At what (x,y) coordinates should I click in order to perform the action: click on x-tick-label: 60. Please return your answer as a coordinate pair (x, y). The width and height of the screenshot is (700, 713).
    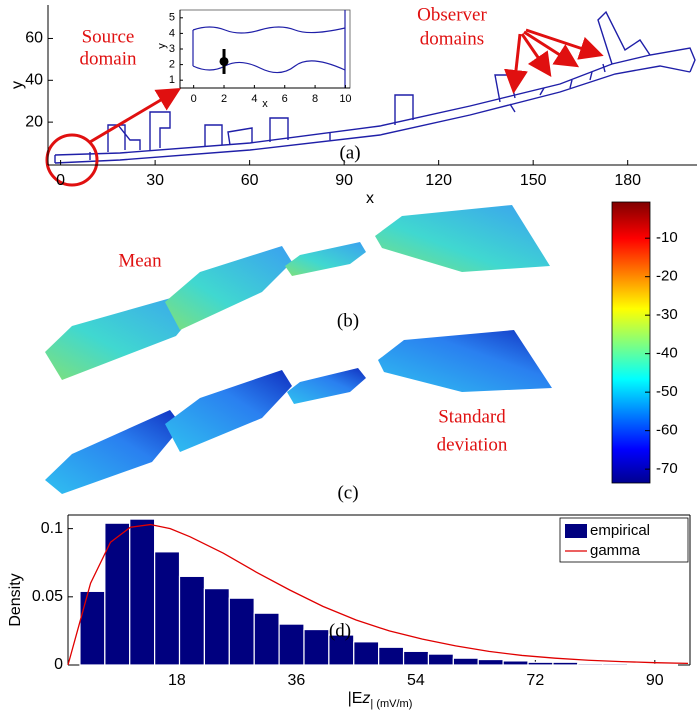
    Looking at the image, I should click on (250, 180).